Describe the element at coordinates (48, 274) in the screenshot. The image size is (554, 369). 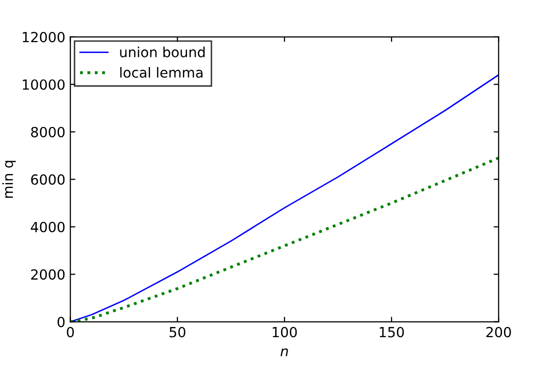
I see `y-tick-label: 2000` at that location.